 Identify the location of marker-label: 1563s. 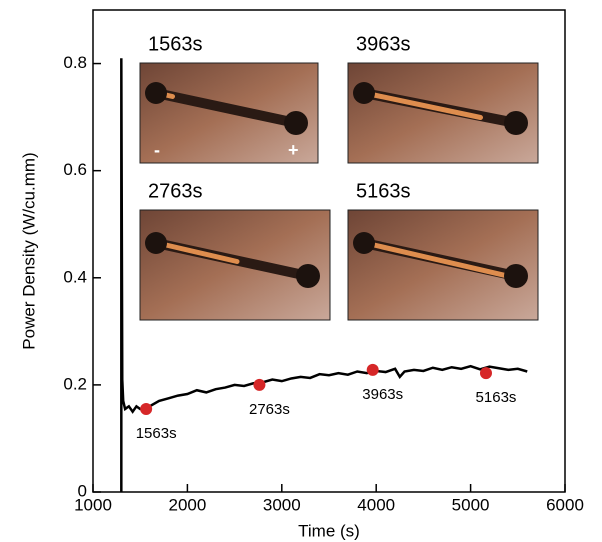
(156, 433).